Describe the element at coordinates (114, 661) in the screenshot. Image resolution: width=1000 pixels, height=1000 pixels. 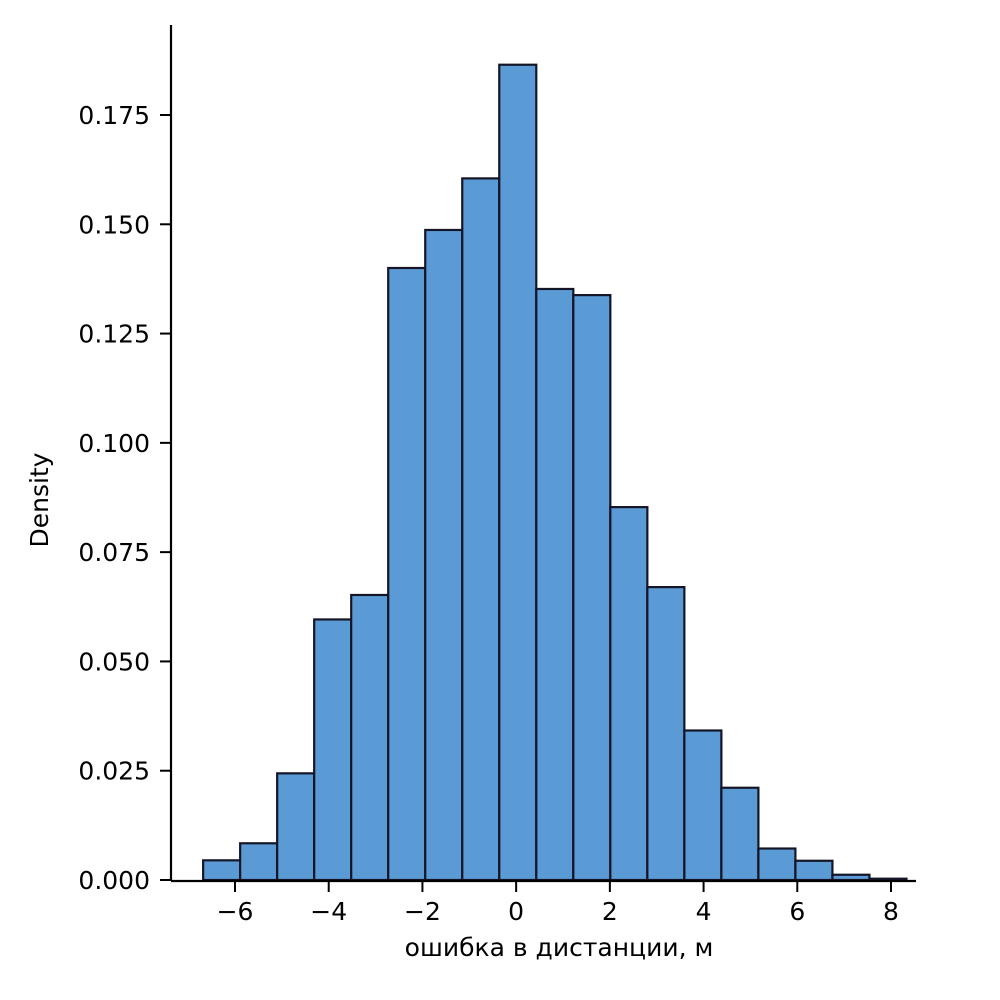
I see `y-tick-label: 0.050` at that location.